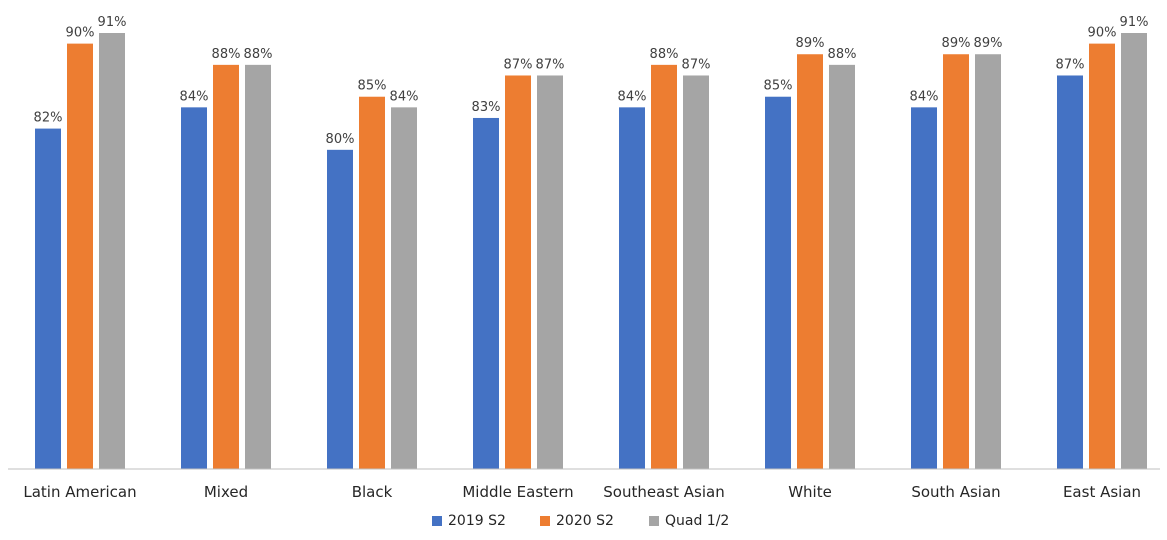 Image resolution: width=1167 pixels, height=540 pixels. What do you see at coordinates (486, 293) in the screenshot?
I see `bar-middle-eastern-2019-s2` at bounding box center [486, 293].